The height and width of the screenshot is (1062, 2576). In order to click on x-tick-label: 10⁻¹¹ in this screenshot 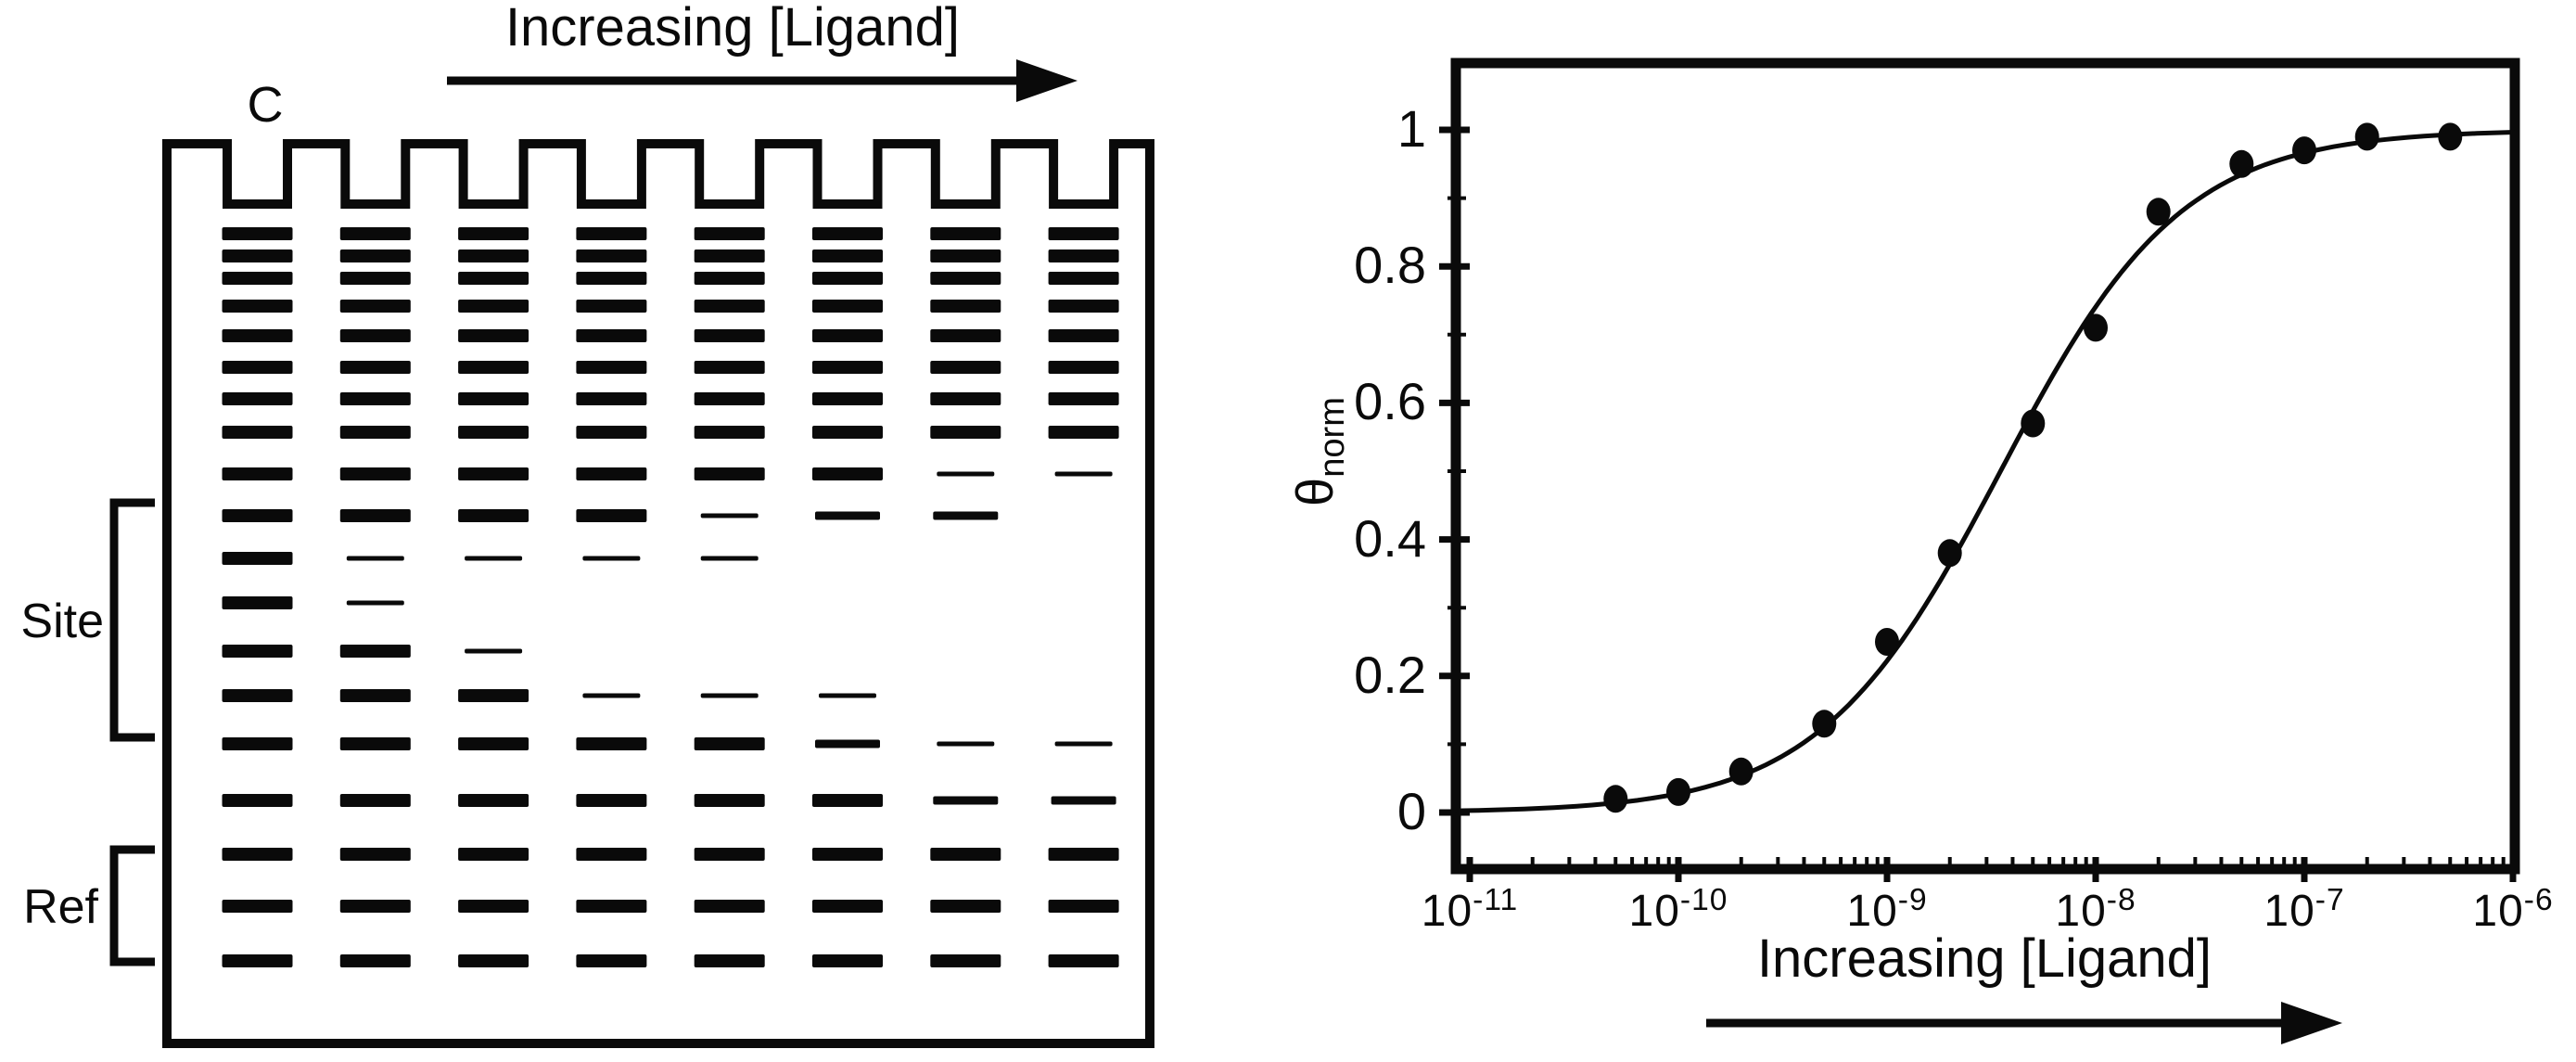, I will do `click(1470, 909)`.